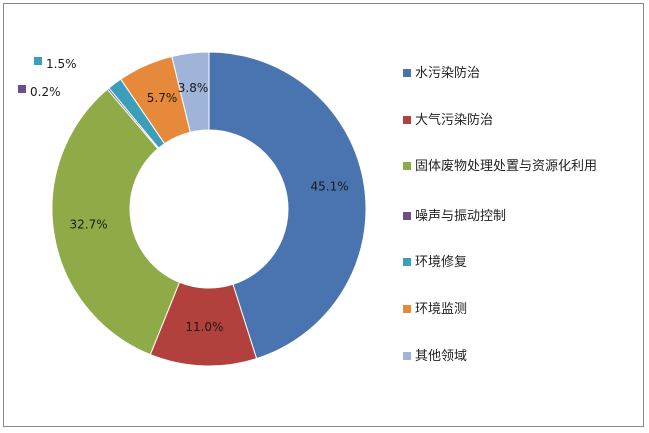 This screenshot has width=649, height=433. Describe the element at coordinates (45, 92) in the screenshot. I see `data-label-3: 0.2%` at that location.